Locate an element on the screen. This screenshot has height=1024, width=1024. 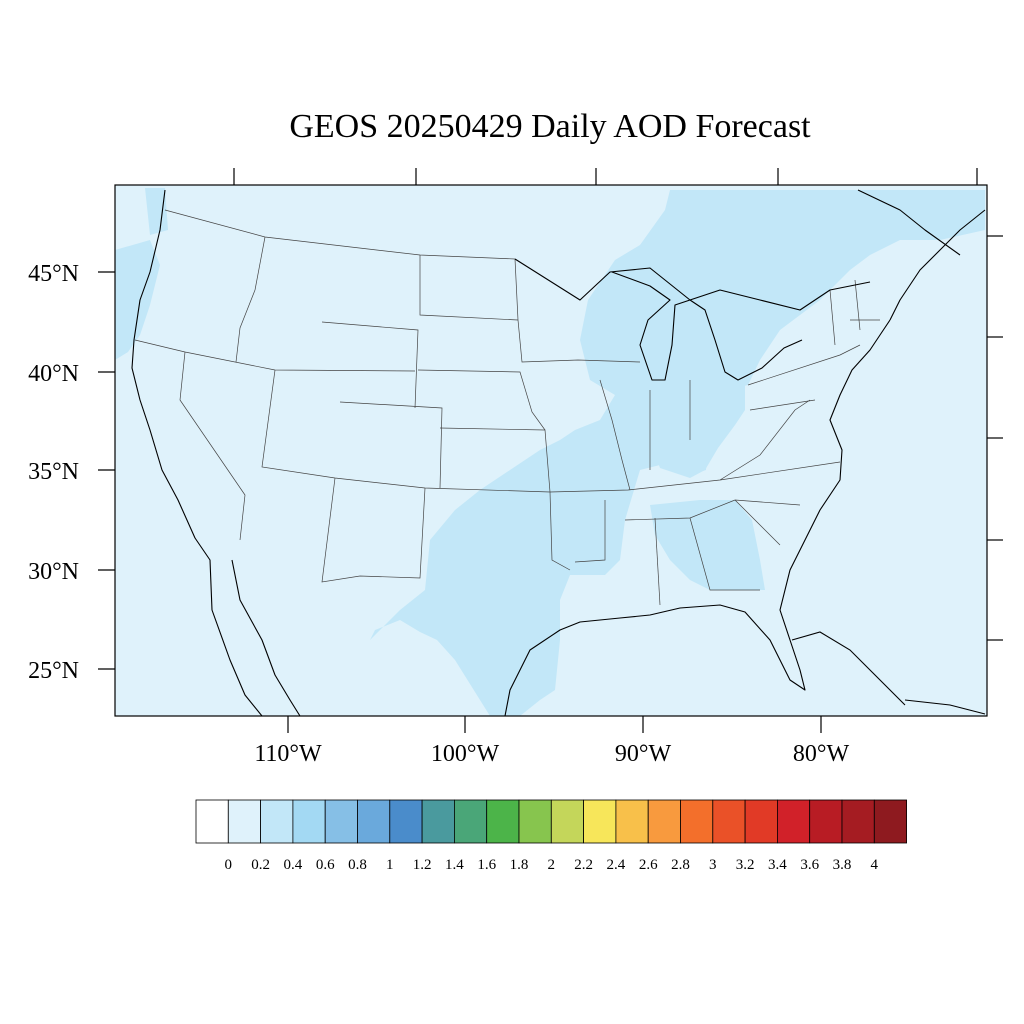
colorbar-tick-label: 0.8 is located at coordinates (357, 865).